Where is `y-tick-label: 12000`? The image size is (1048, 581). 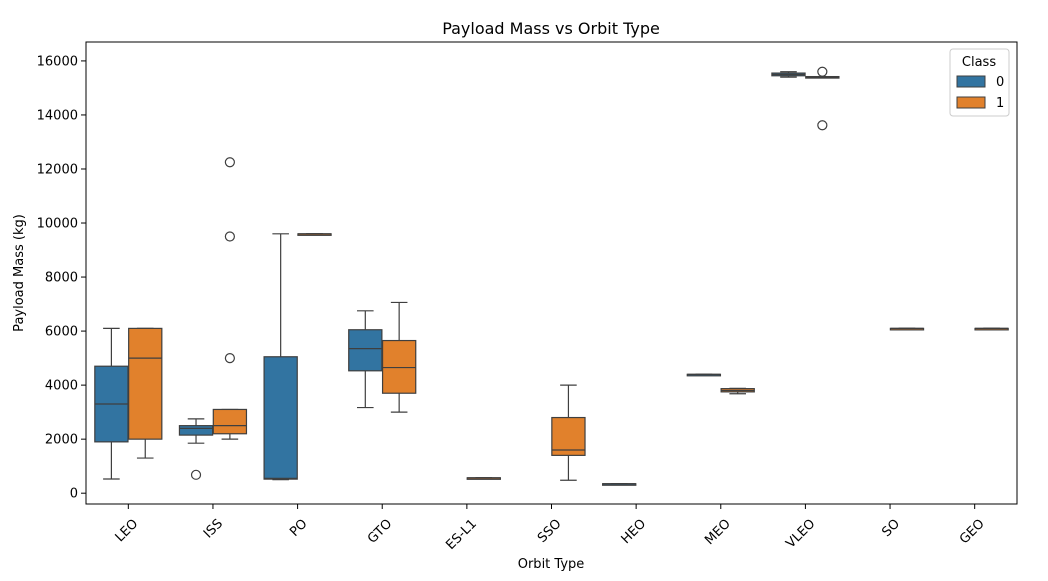 y-tick-label: 12000 is located at coordinates (57, 169).